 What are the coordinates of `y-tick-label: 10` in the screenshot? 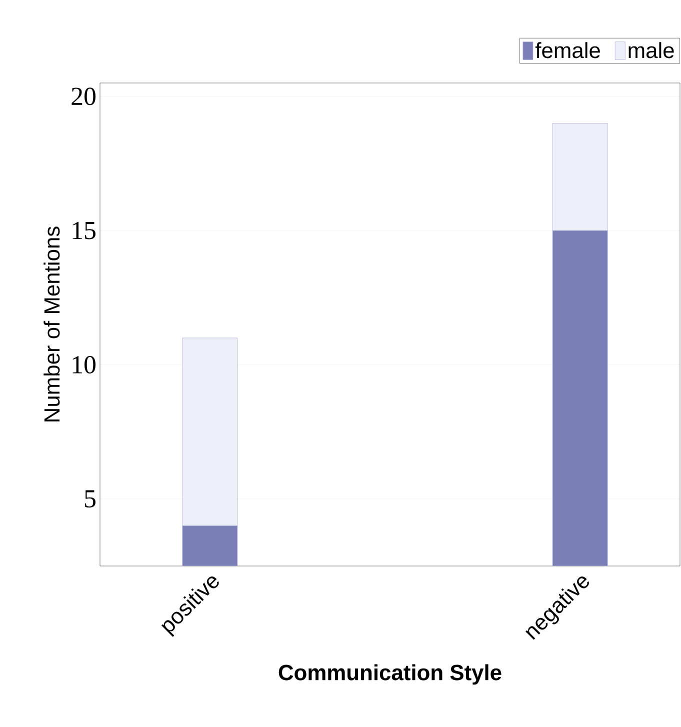 It's located at (84, 365).